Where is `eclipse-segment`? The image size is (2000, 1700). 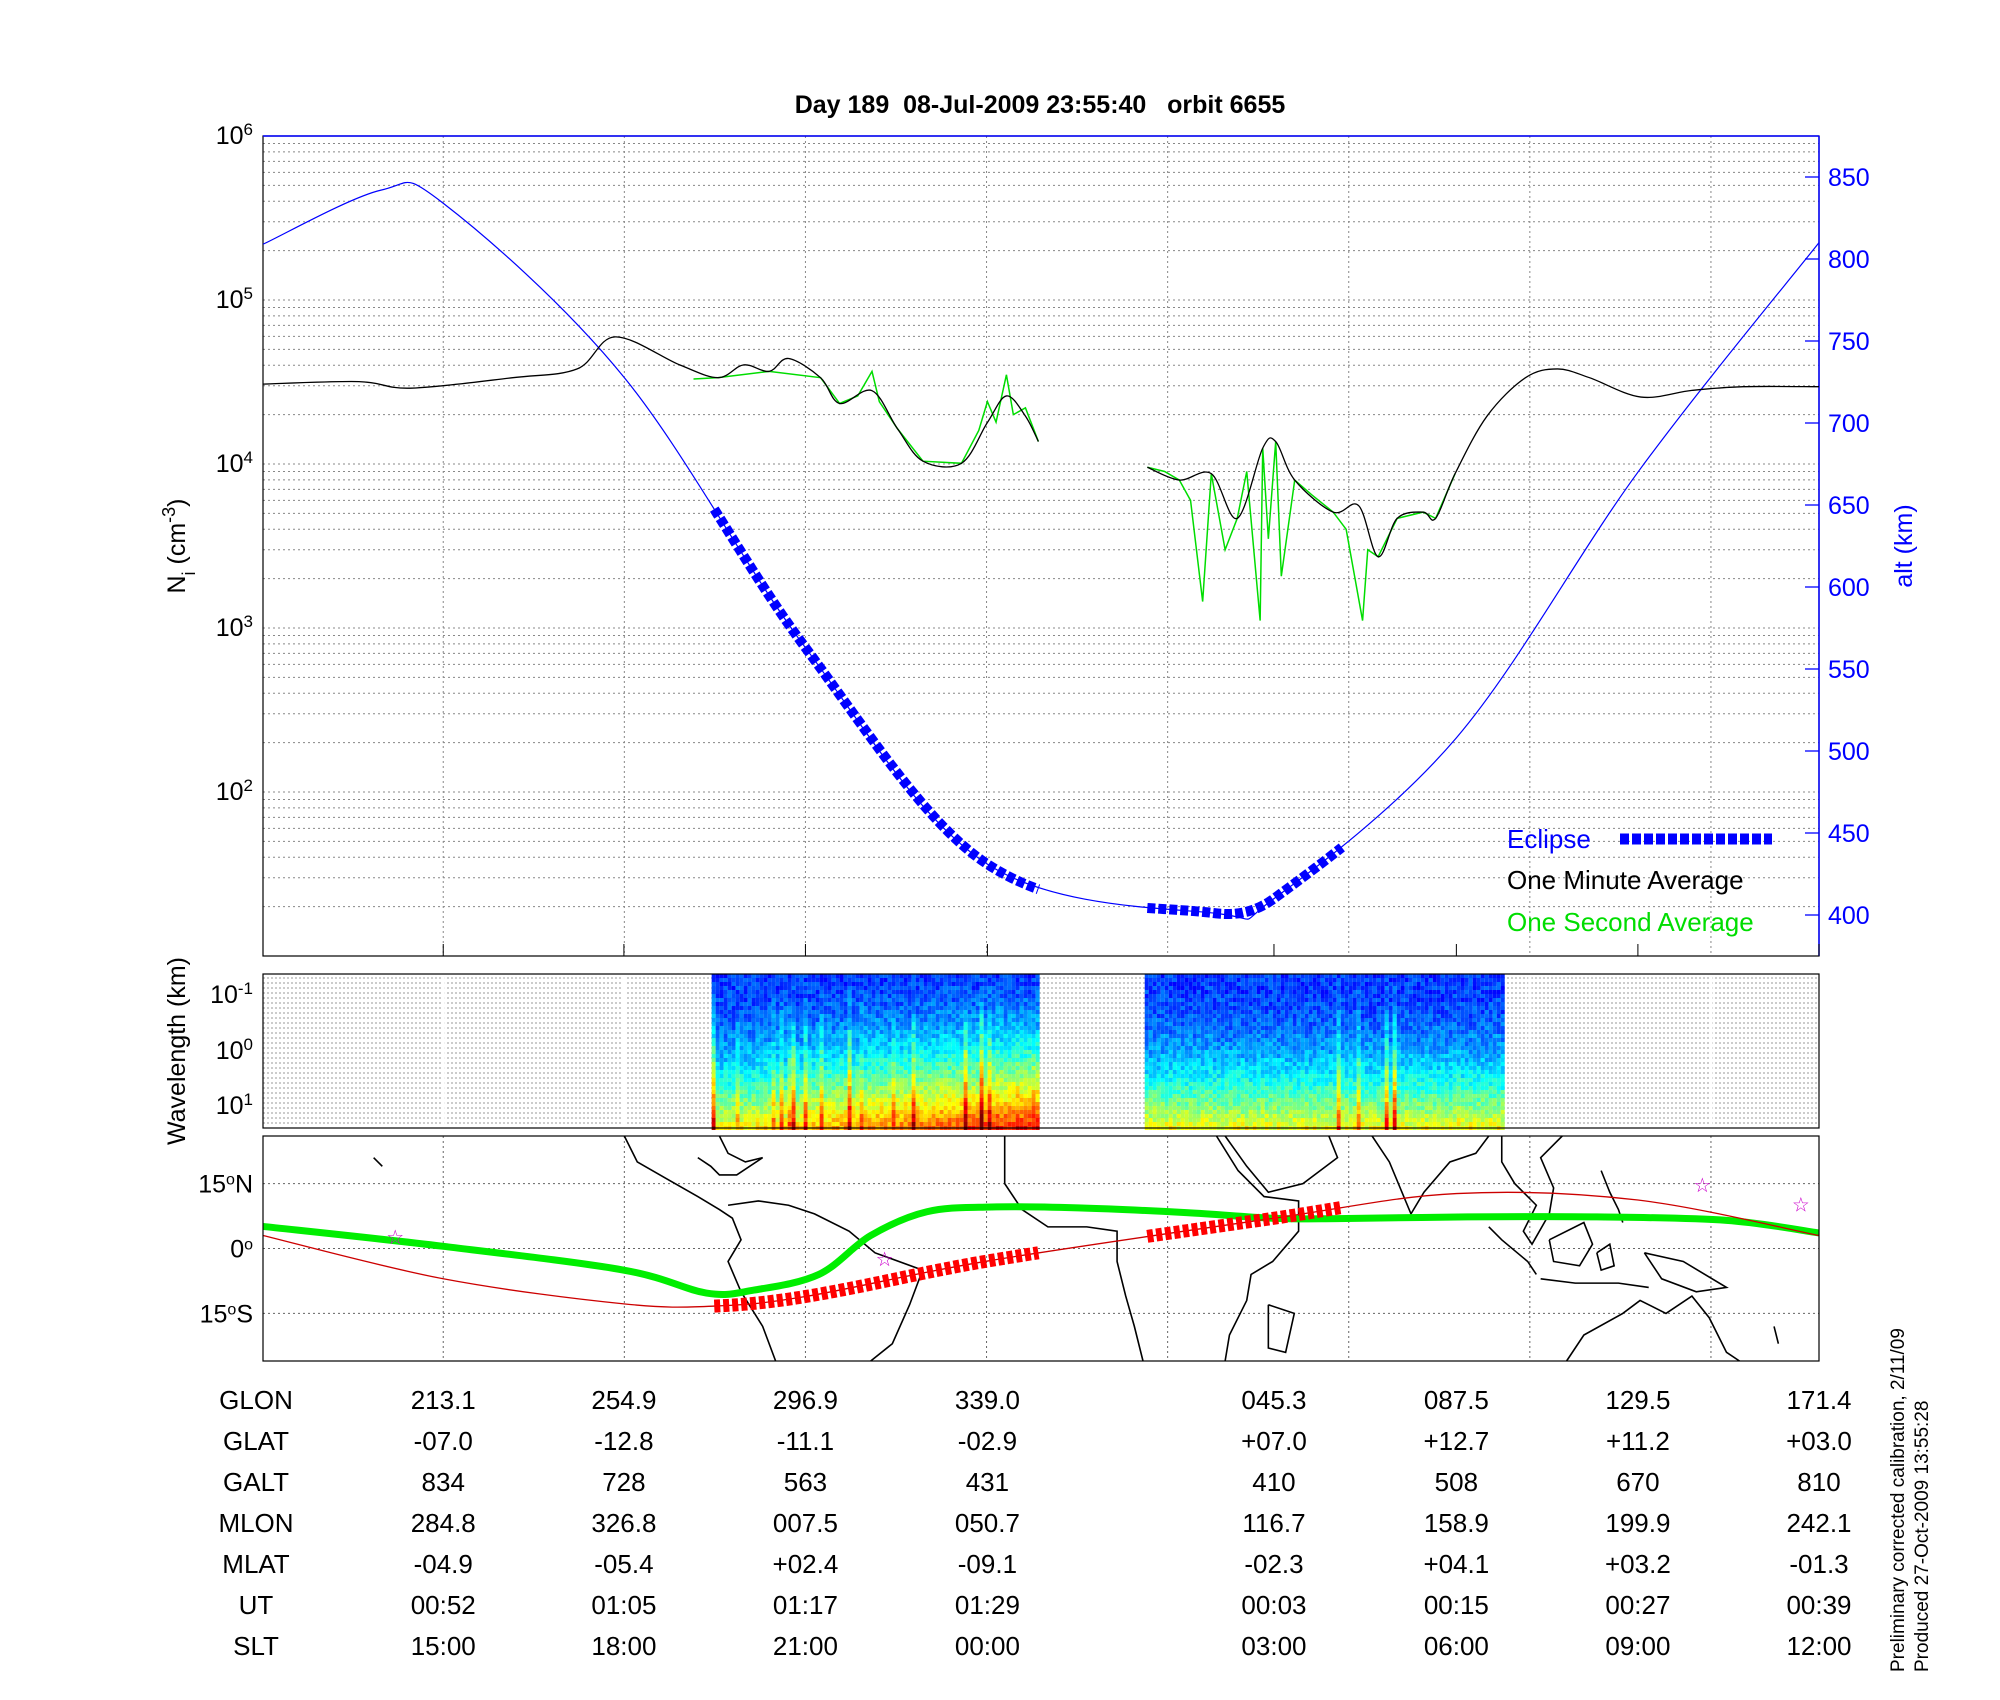
eclipse-segment is located at coordinates (875, 700).